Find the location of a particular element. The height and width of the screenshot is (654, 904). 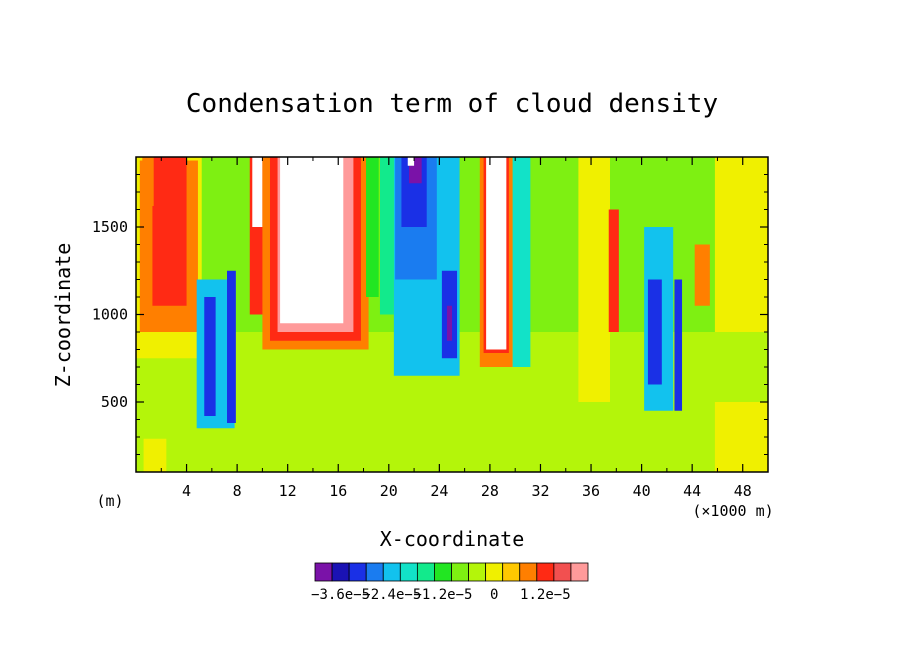

x-tick-label: 24 is located at coordinates (439, 491).